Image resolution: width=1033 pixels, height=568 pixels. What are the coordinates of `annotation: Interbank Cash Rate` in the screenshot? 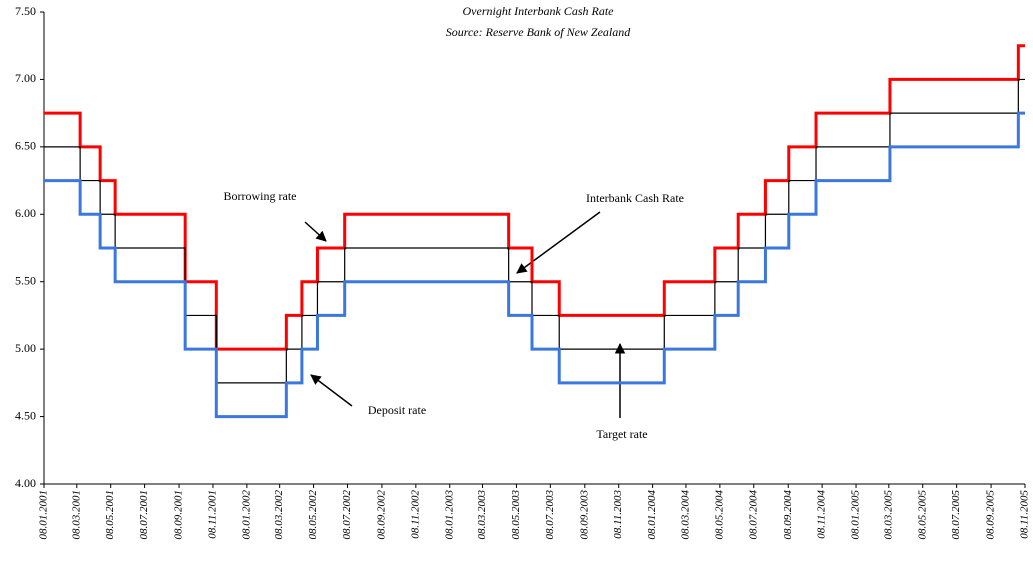 It's located at (635, 198).